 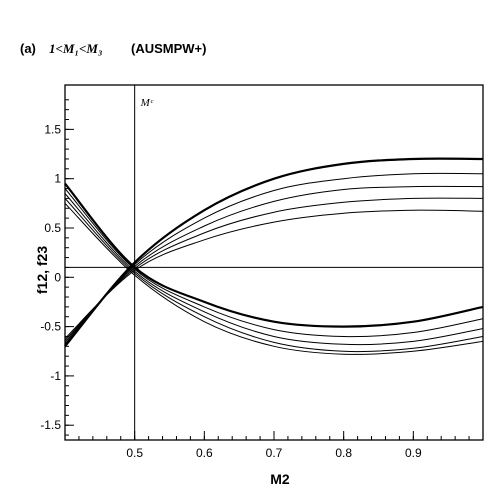 I want to click on y-tick-label: 0, so click(x=57, y=277).